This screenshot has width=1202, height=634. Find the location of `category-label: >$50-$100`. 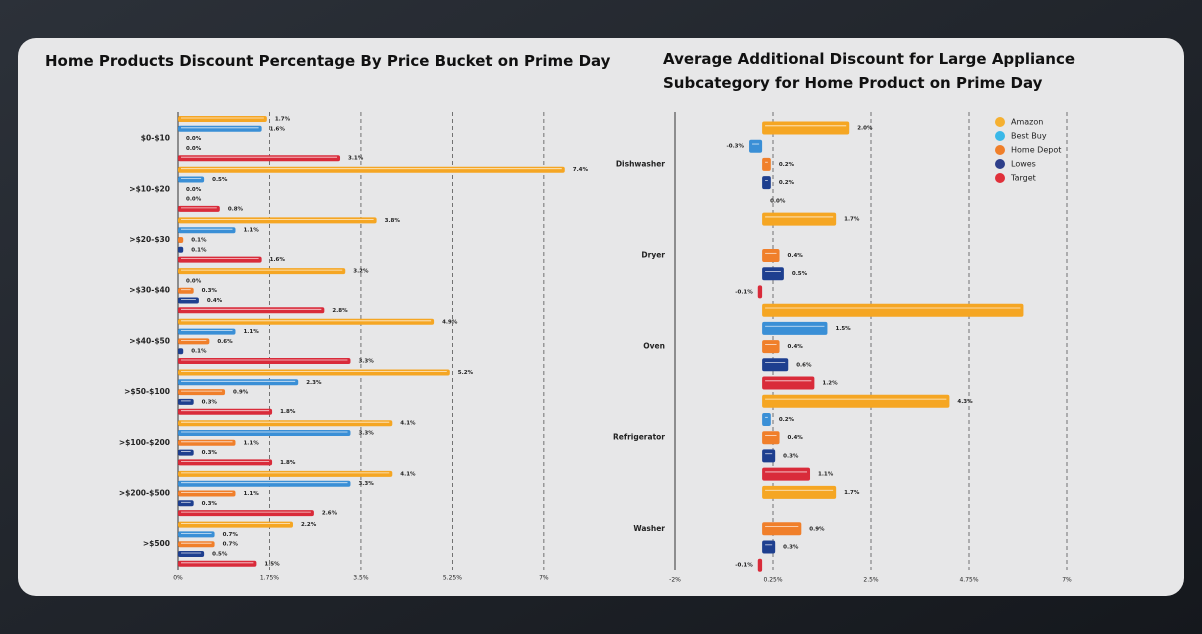

category-label: >$50-$100 is located at coordinates (147, 391).